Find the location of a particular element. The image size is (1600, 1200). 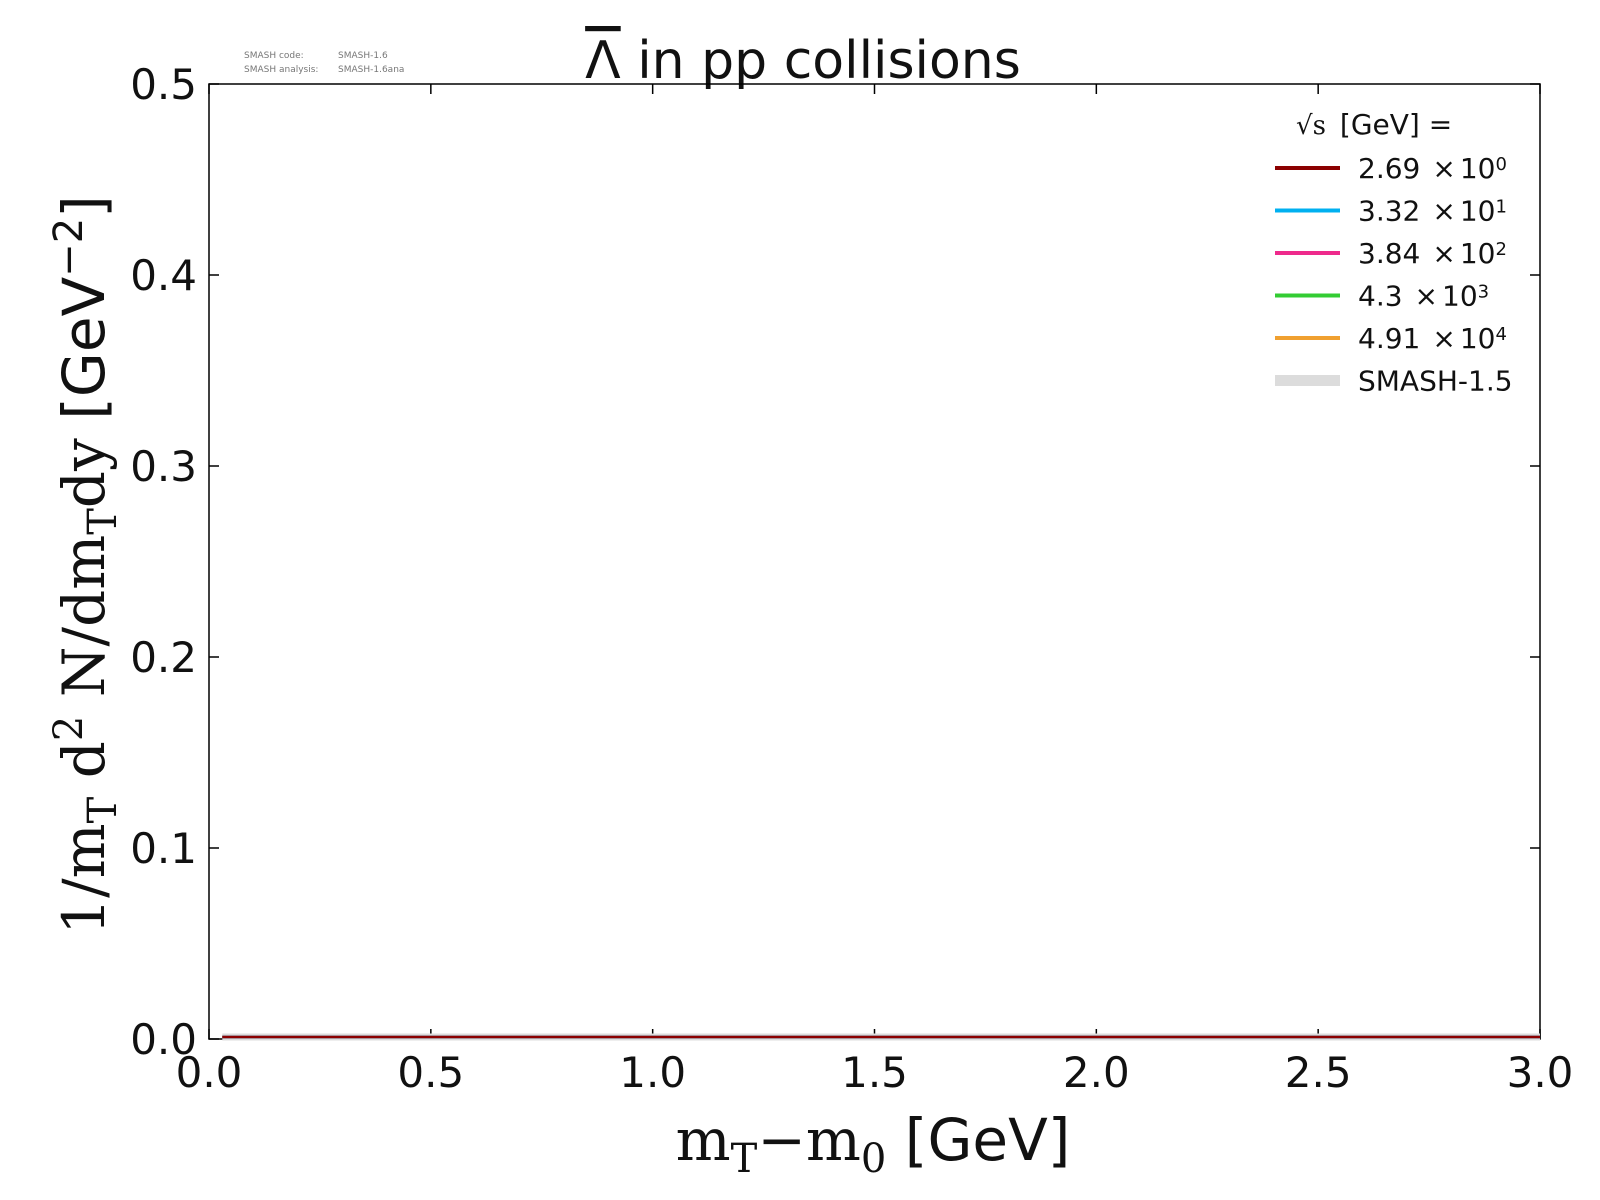

legend-entry: 4.91 × 104 is located at coordinates (1432, 338).